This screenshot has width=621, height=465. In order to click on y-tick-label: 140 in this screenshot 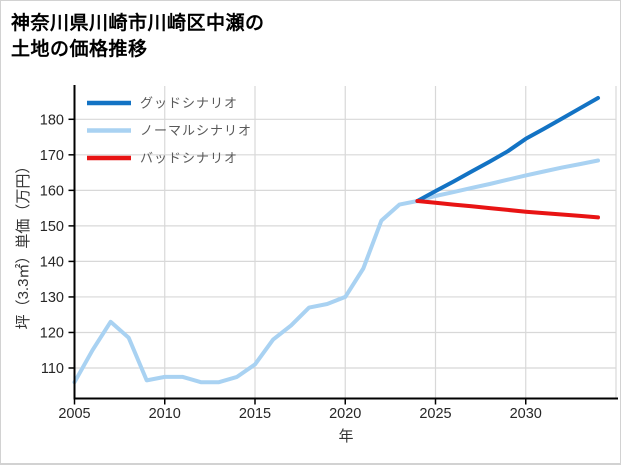, I will do `click(52, 262)`.